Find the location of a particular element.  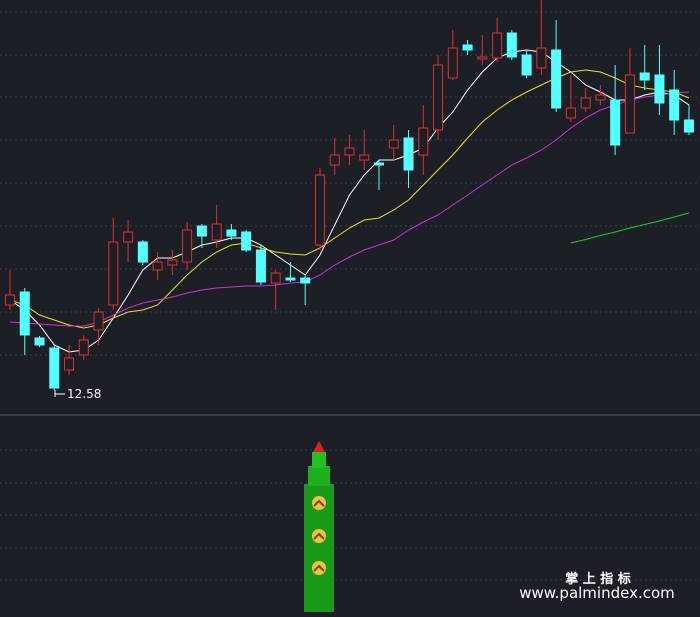

annotation: 12.58 is located at coordinates (84, 394).